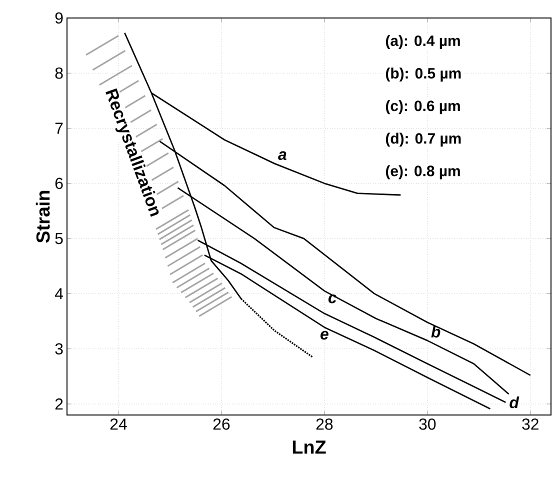  I want to click on series-label: a, so click(282, 155).